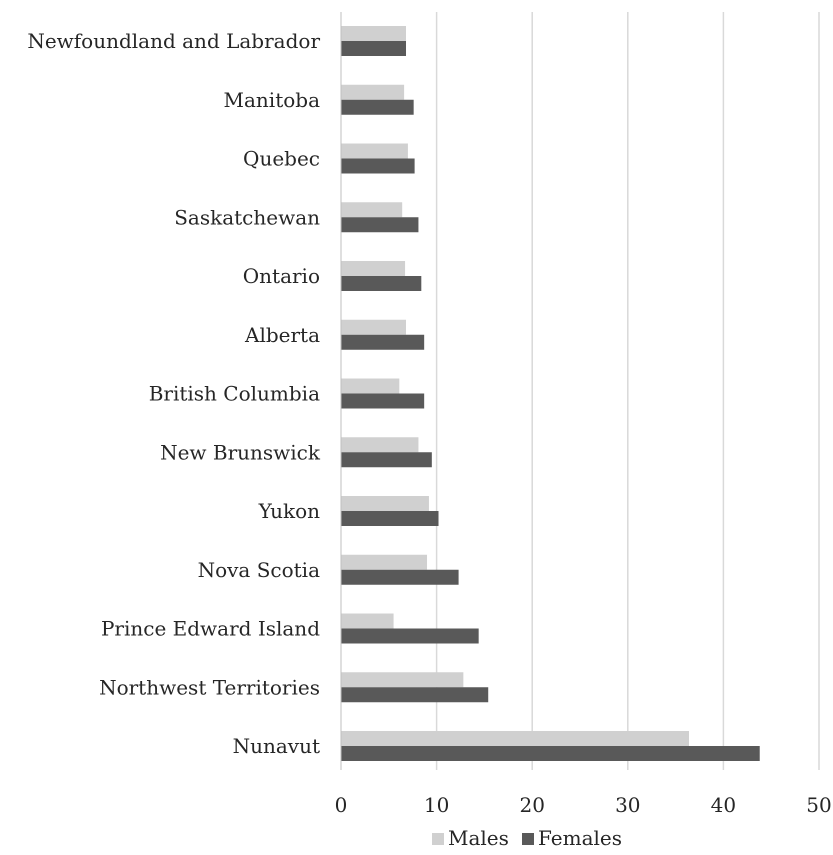  Describe the element at coordinates (259, 570) in the screenshot. I see `category-label: Nova Scotia` at that location.